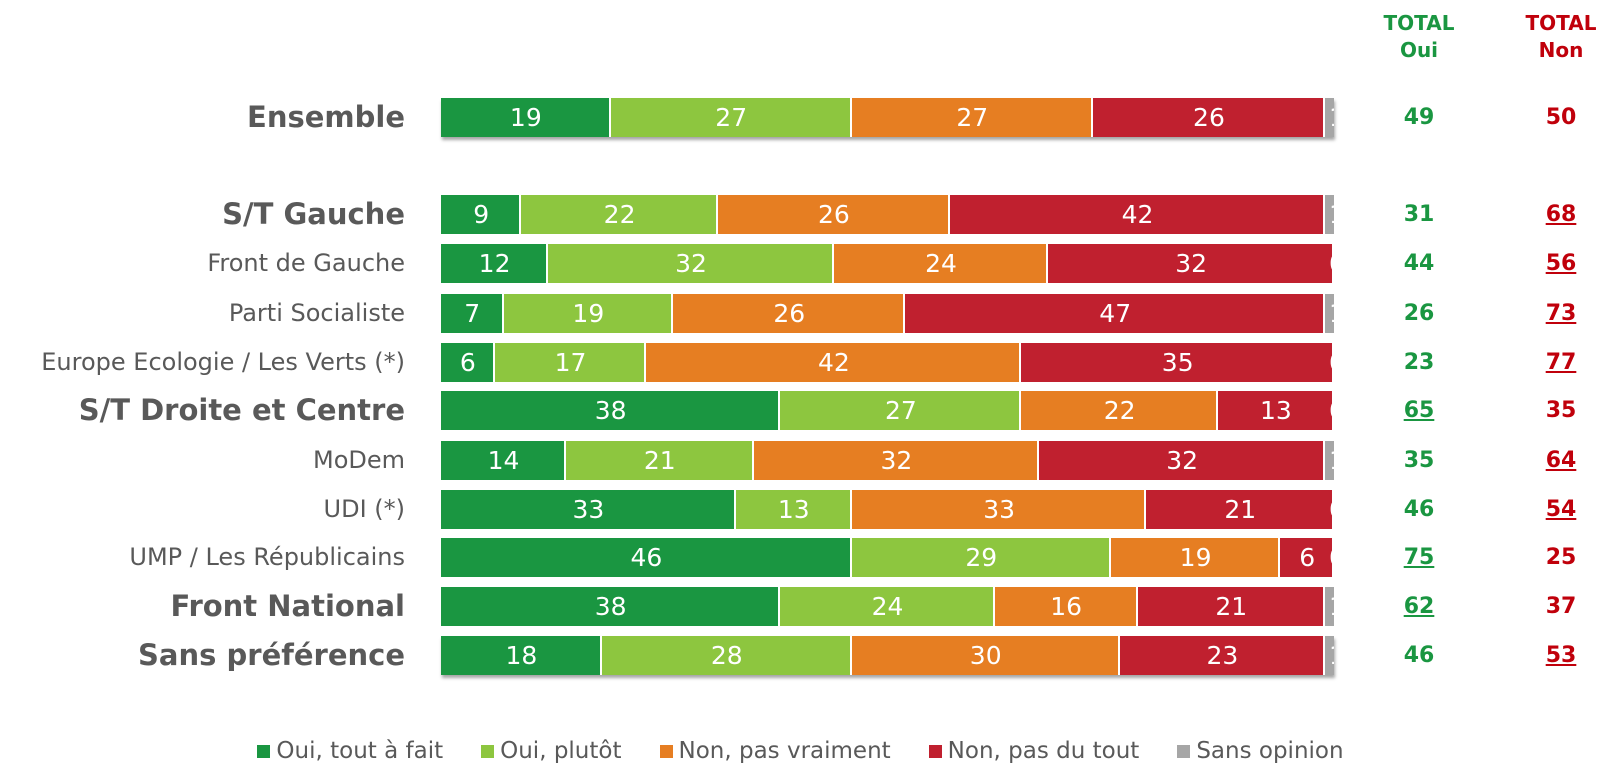 Image resolution: width=1601 pixels, height=766 pixels. I want to click on legend-item: Oui, tout à fait, so click(350, 751).